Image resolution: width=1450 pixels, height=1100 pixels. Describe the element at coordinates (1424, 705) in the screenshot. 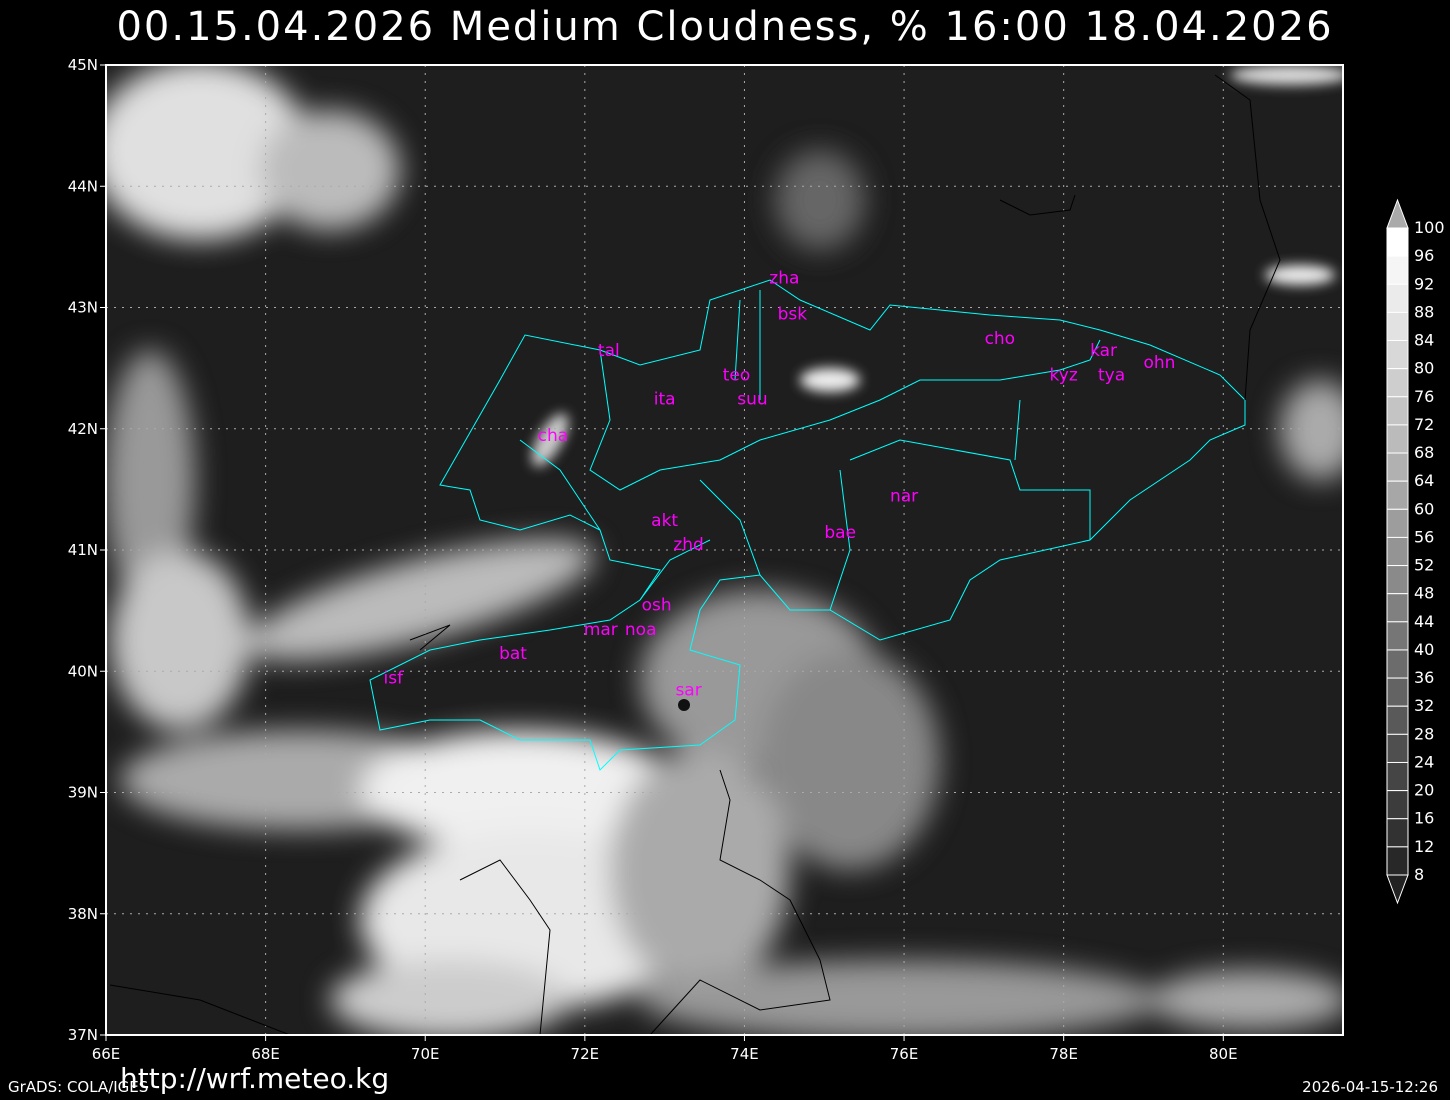

I see `colorbar-label: 32` at that location.